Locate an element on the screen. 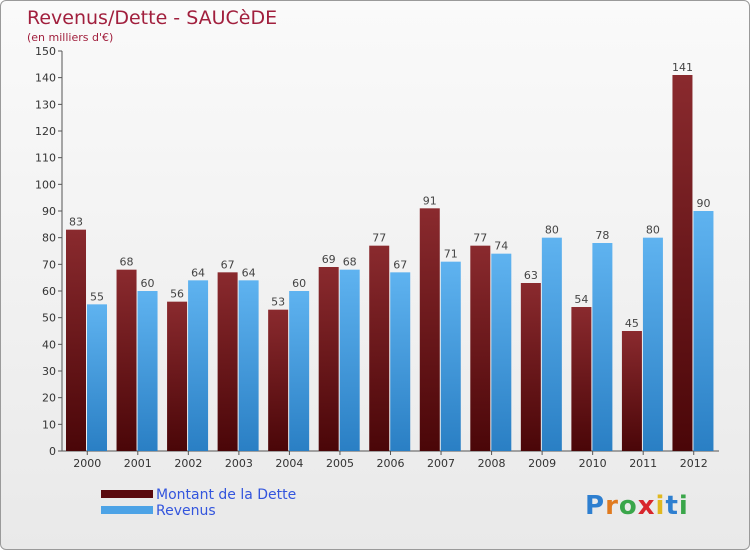  data-label-revenus: 67 is located at coordinates (400, 264).